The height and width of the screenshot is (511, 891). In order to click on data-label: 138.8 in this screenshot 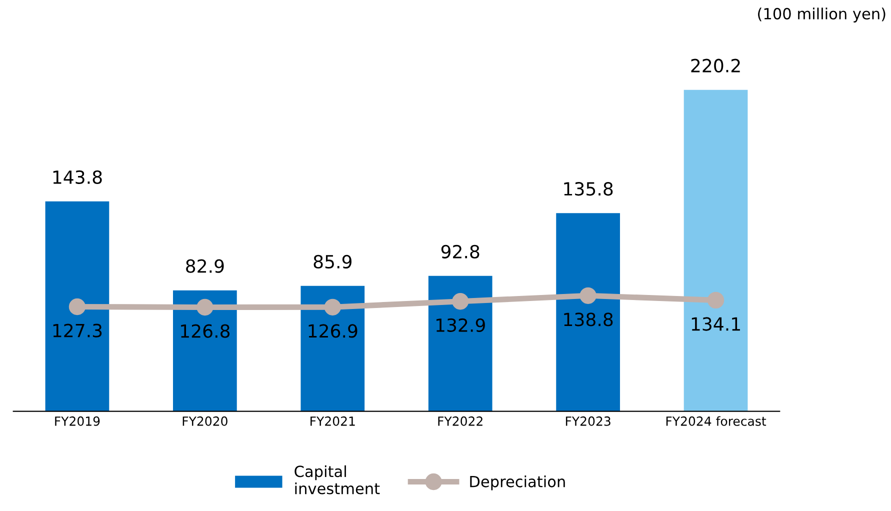, I will do `click(588, 319)`.